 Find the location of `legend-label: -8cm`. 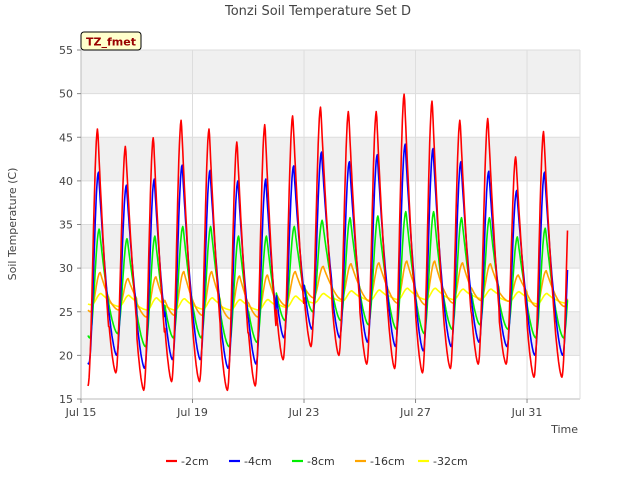

legend-label: -8cm is located at coordinates (321, 461).